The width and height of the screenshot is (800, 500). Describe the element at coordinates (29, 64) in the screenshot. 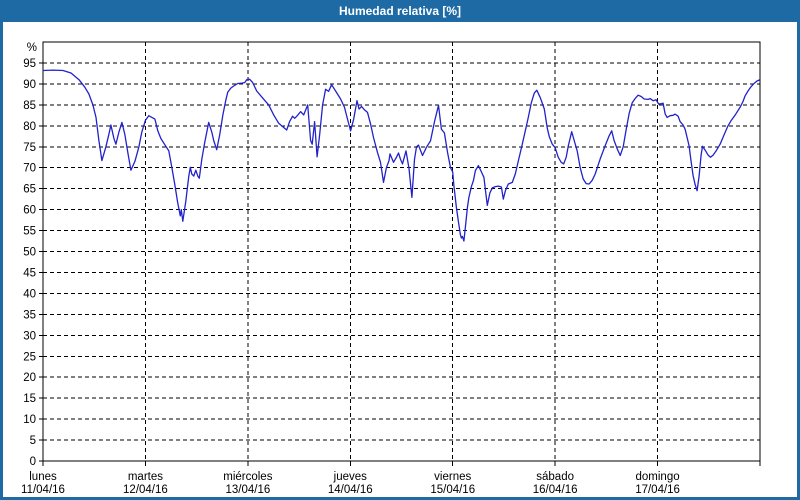

I see `y-tick-label: 95` at that location.